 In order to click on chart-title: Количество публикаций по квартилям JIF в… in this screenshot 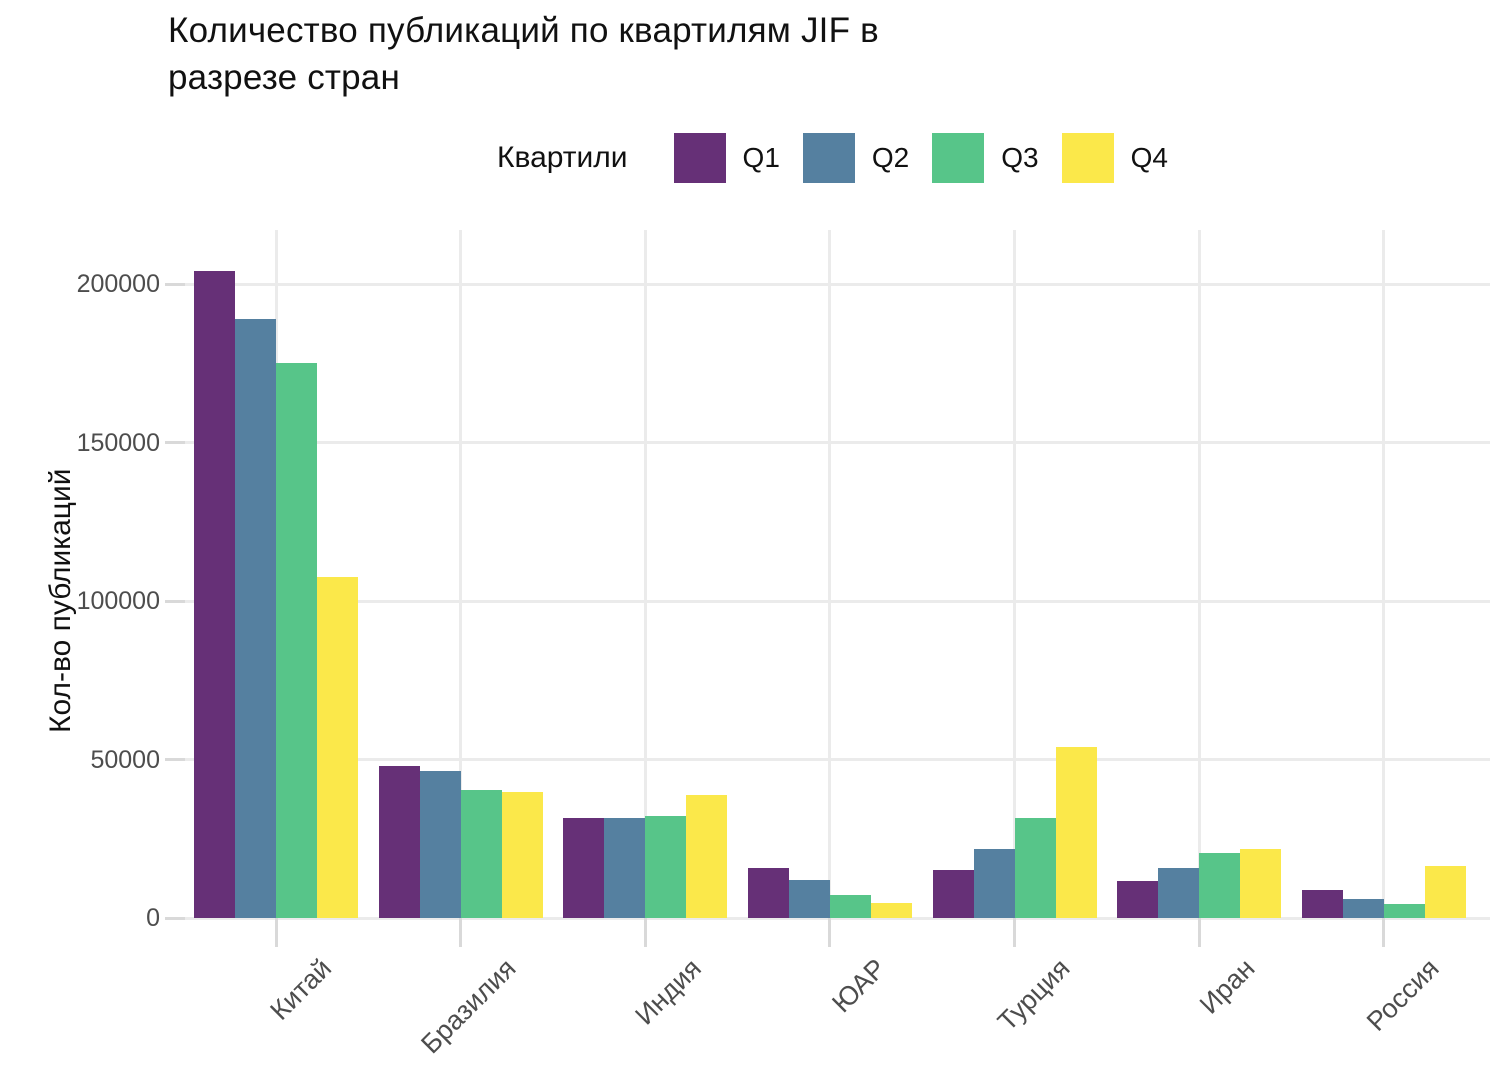, I will do `click(523, 54)`.